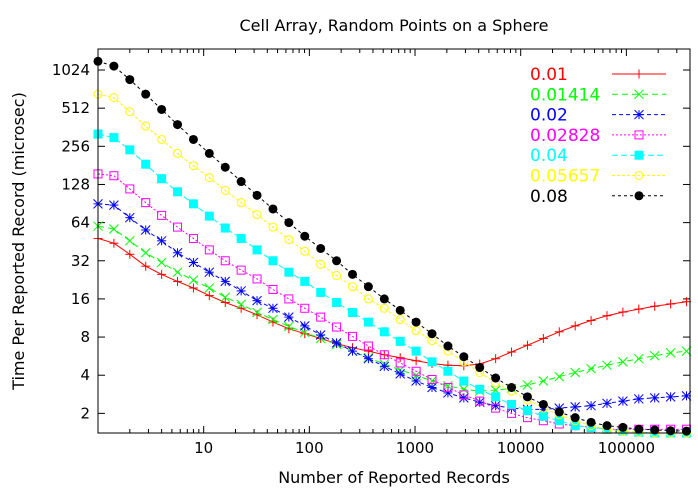 The height and width of the screenshot is (489, 698). Describe the element at coordinates (394, 477) in the screenshot. I see `x-axis-title: Number of Reported Records` at that location.